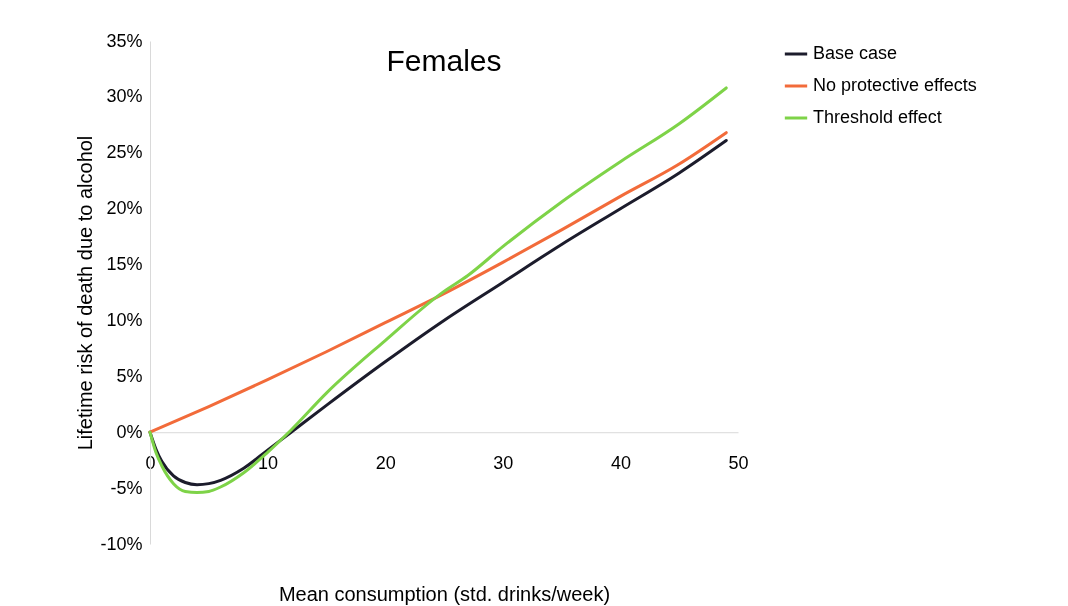 The height and width of the screenshot is (606, 1068). What do you see at coordinates (895, 85) in the screenshot?
I see `legend-label: No protective effects` at bounding box center [895, 85].